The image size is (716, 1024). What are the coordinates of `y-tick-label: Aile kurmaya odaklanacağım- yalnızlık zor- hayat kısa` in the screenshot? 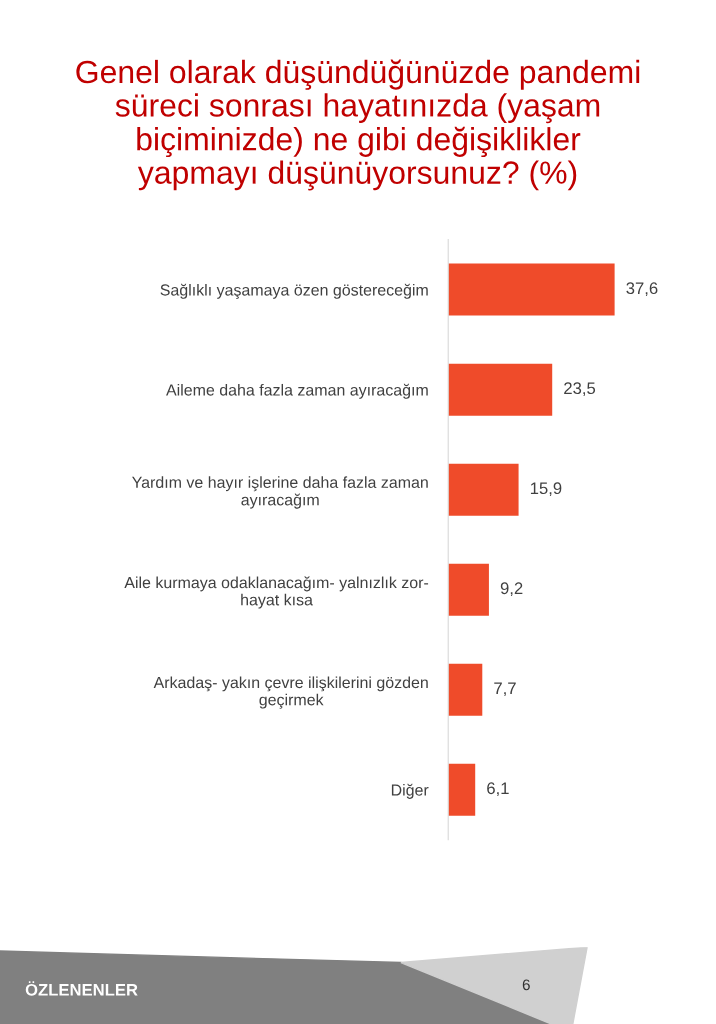 It's located at (276, 592).